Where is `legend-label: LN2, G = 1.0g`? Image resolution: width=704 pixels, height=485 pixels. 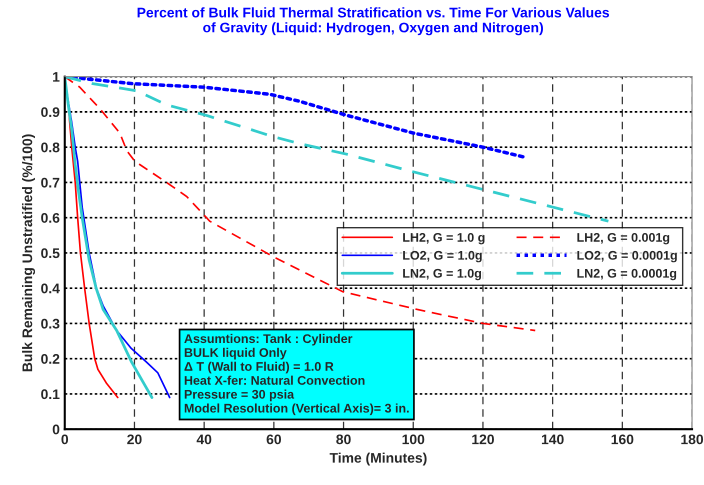 legend-label: LN2, G = 1.0g is located at coordinates (442, 274).